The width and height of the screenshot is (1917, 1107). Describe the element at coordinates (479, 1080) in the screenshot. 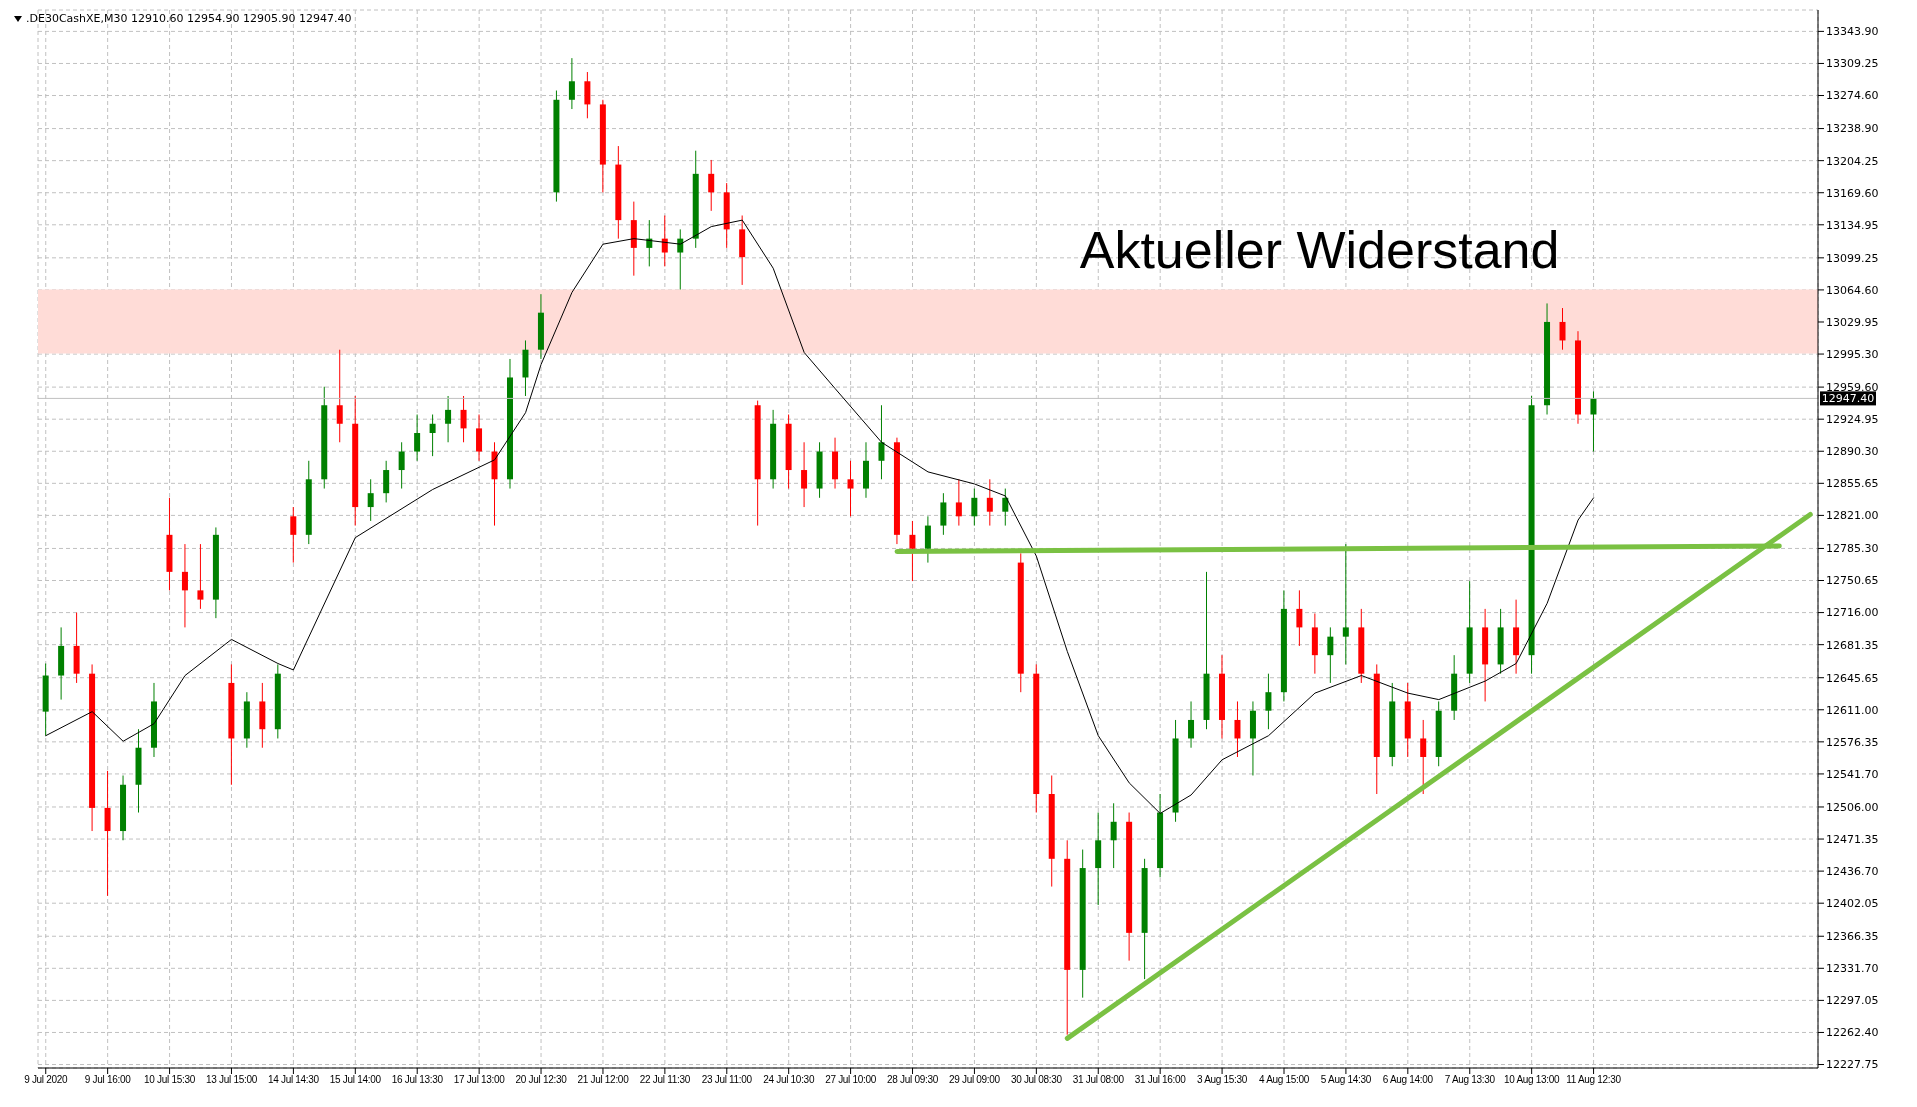

I see `x-tick-label: 17 Jul 13:00` at that location.